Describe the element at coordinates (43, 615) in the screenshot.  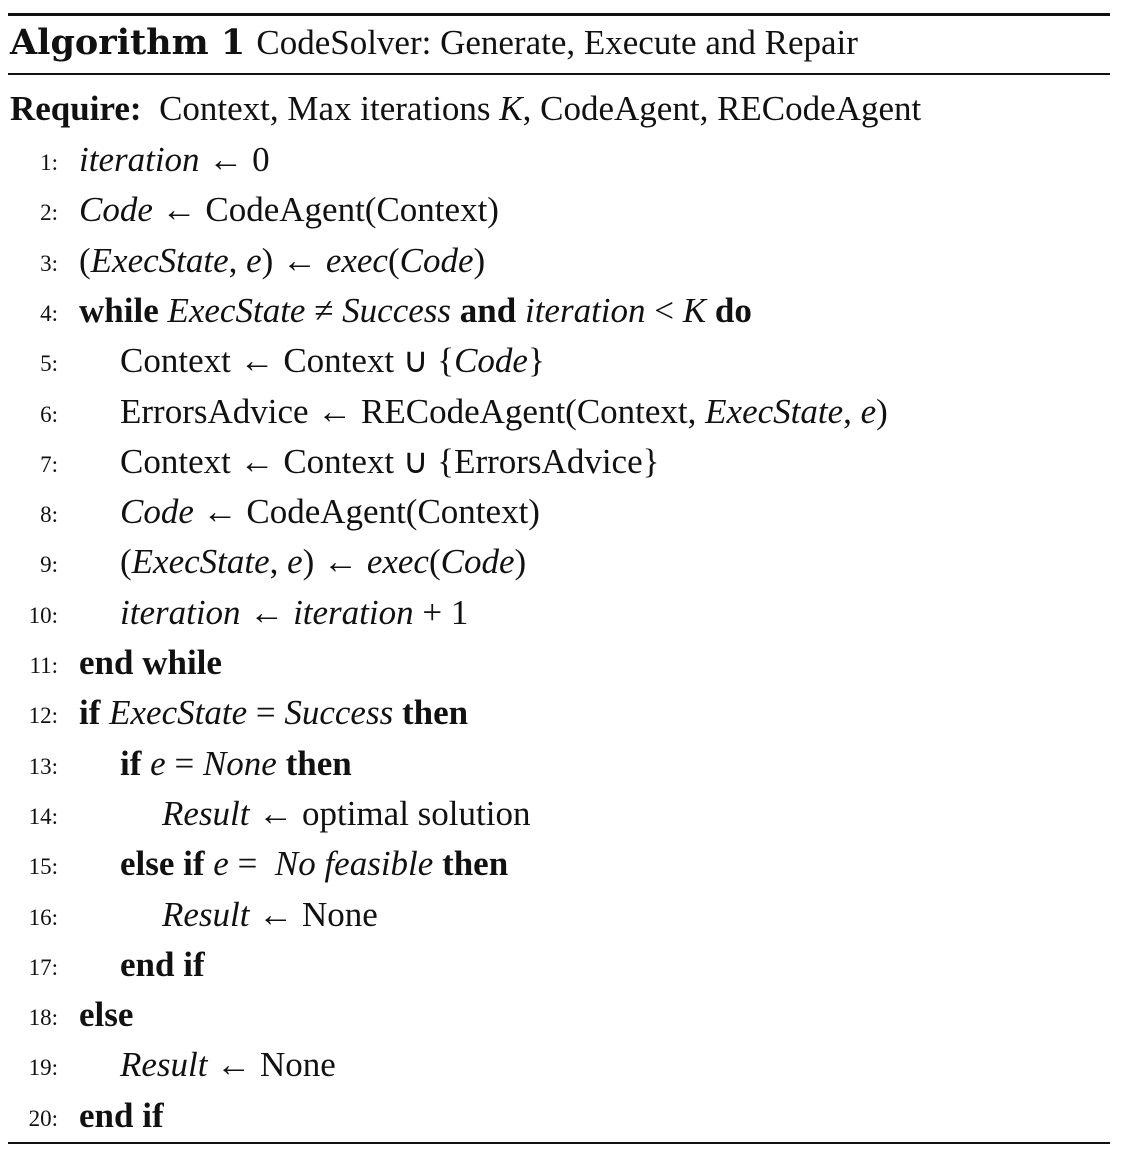
I see `line-number: 10:` at that location.